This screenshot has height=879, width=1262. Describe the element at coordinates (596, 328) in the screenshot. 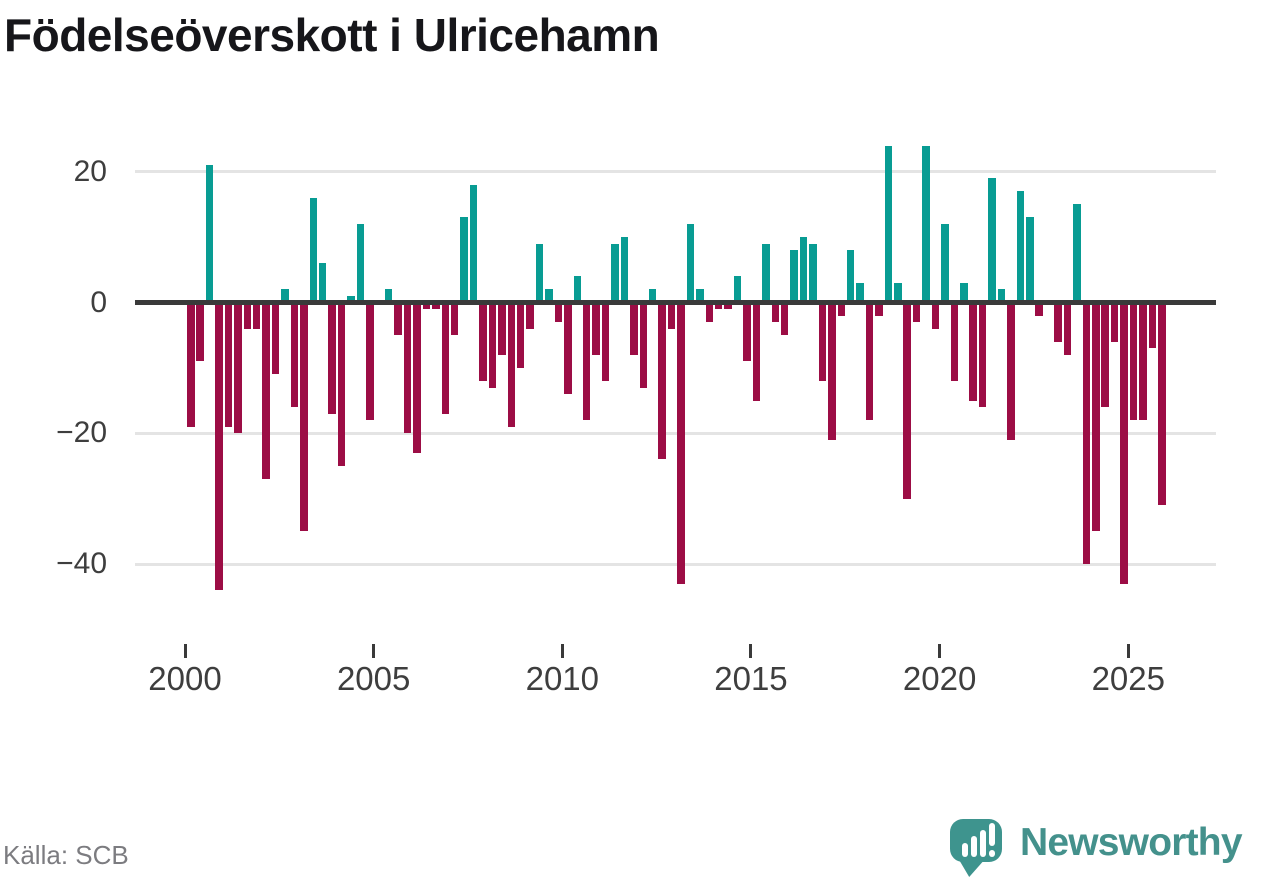

I see `bar-2010-q4` at that location.